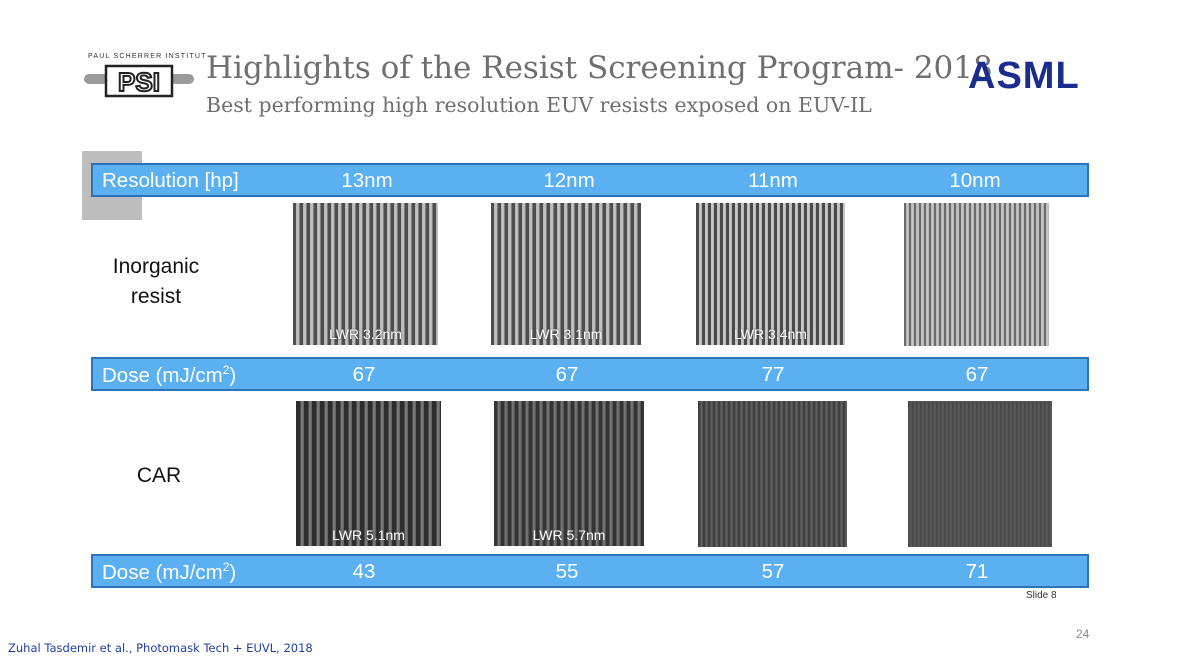 The width and height of the screenshot is (1181, 664). I want to click on dose-car-12nm: 55, so click(567, 571).